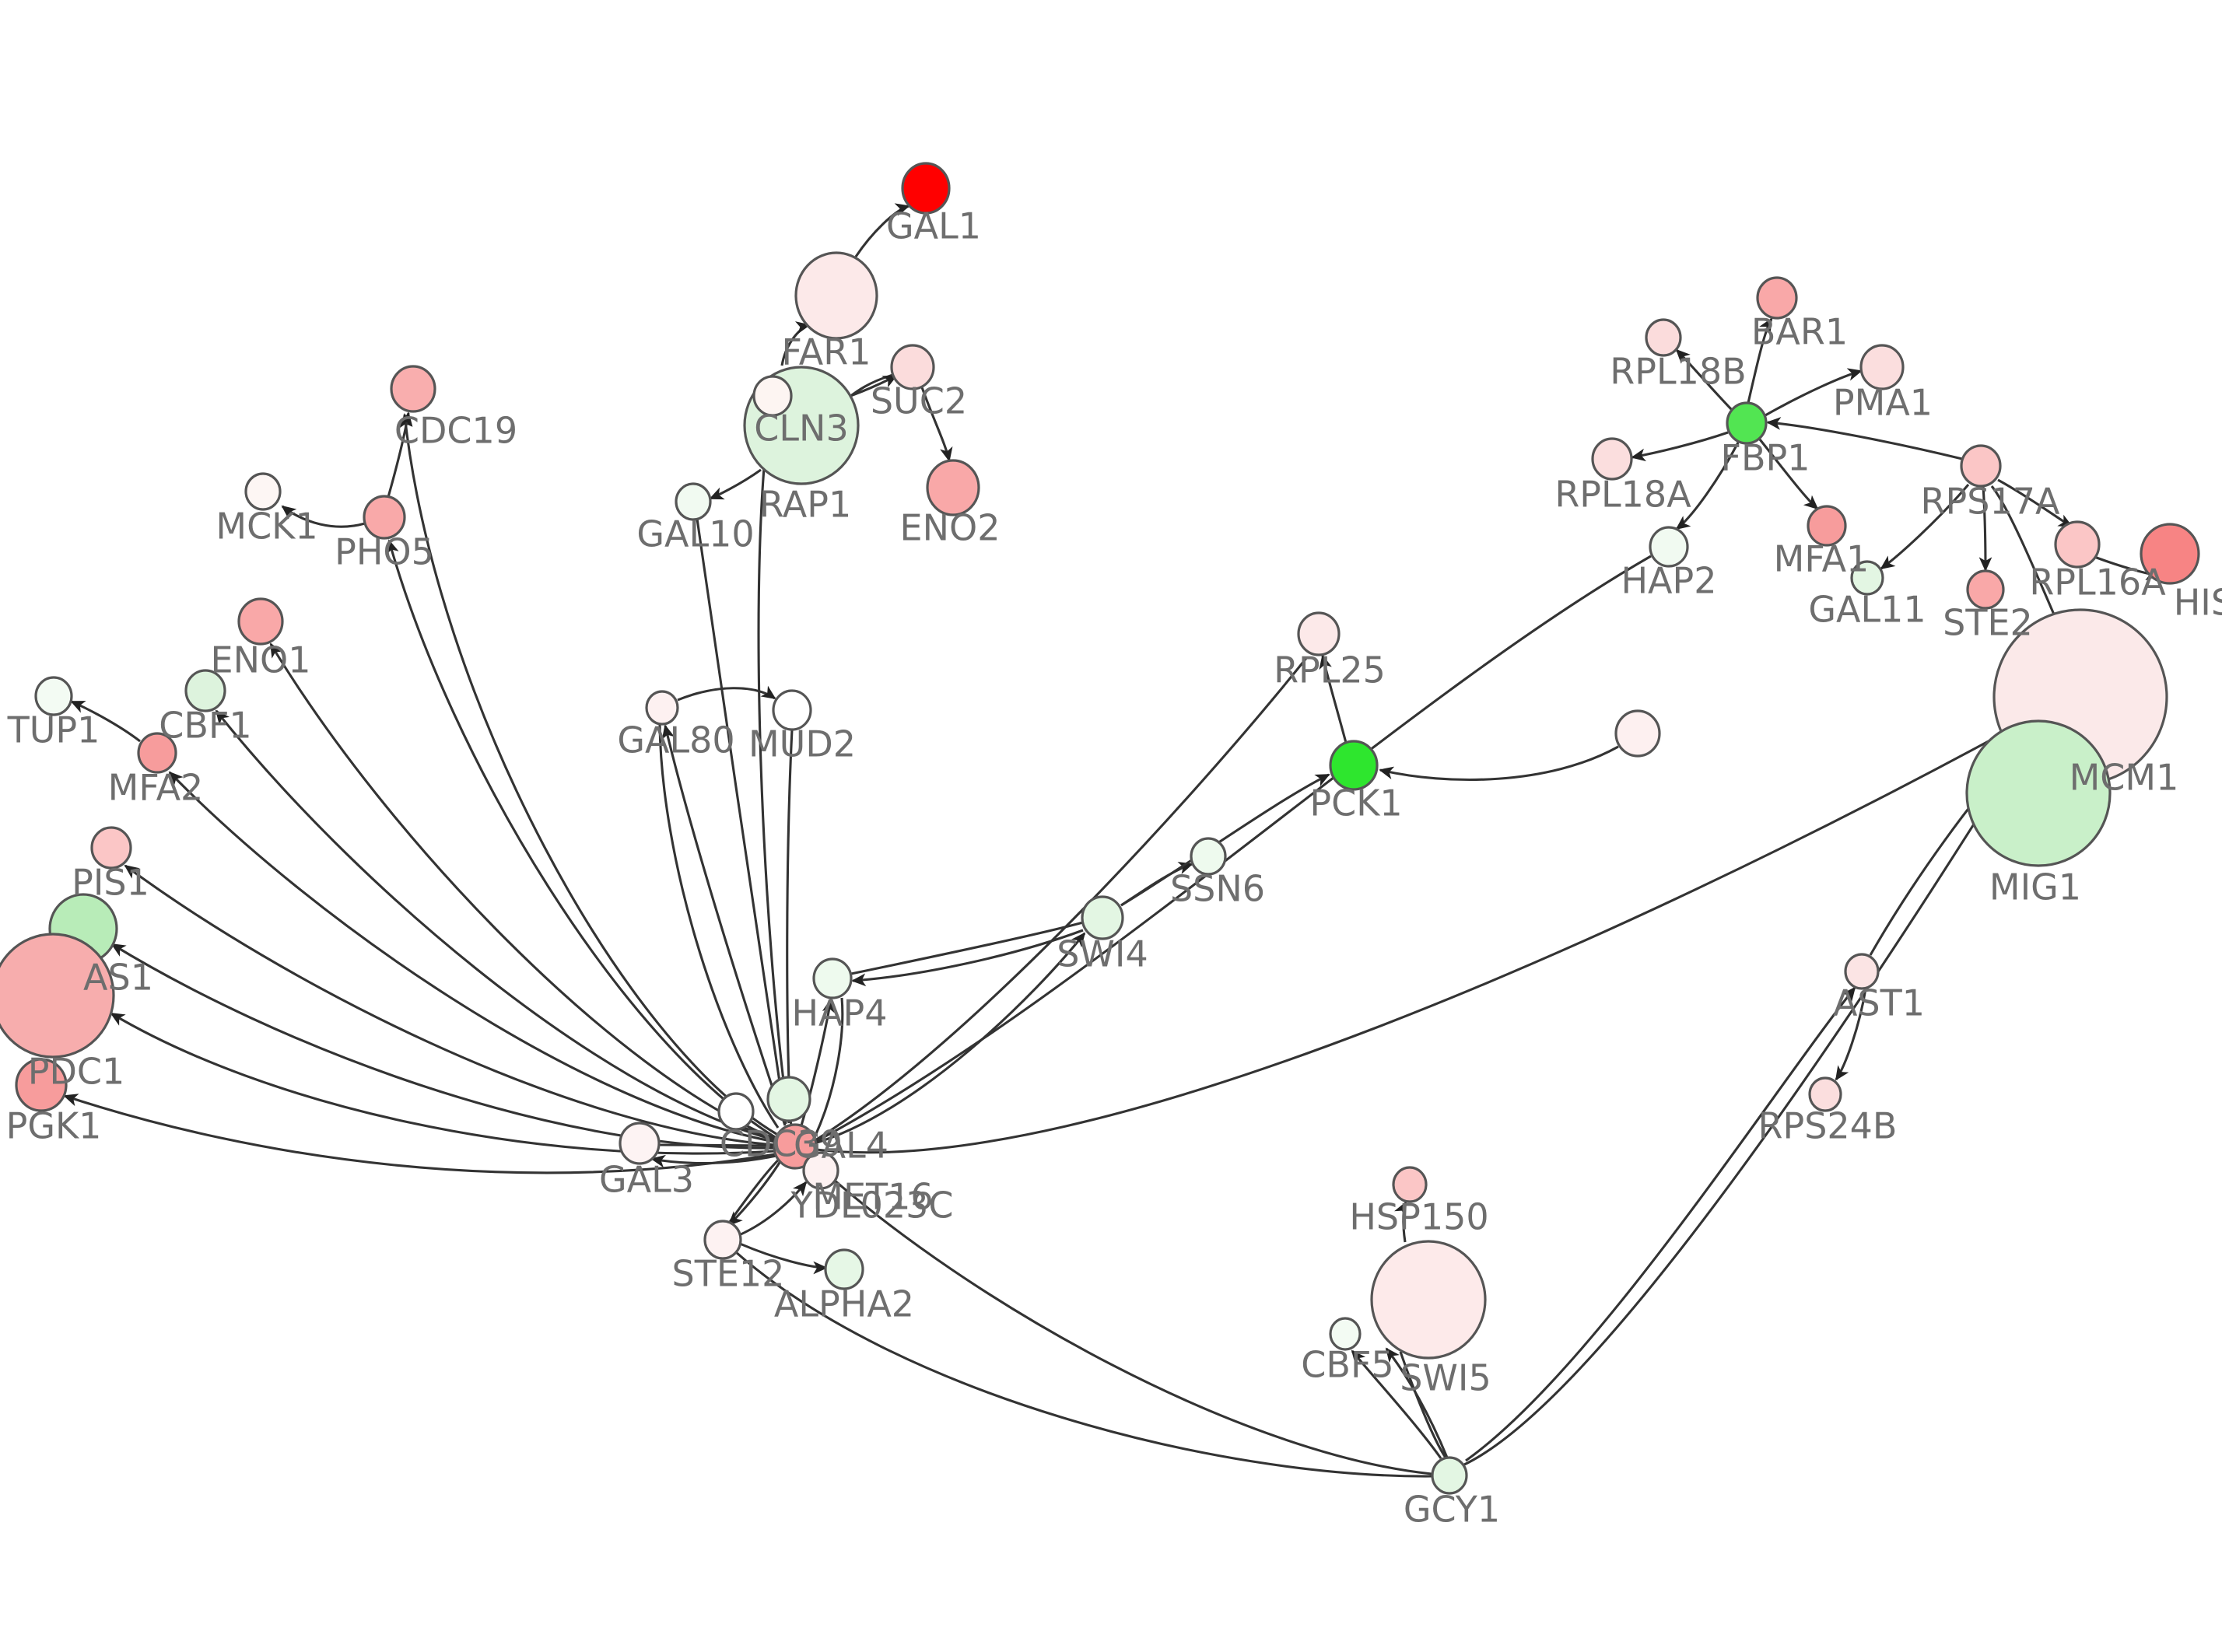  What do you see at coordinates (736, 1111) in the screenshot?
I see `node-cdc39` at bounding box center [736, 1111].